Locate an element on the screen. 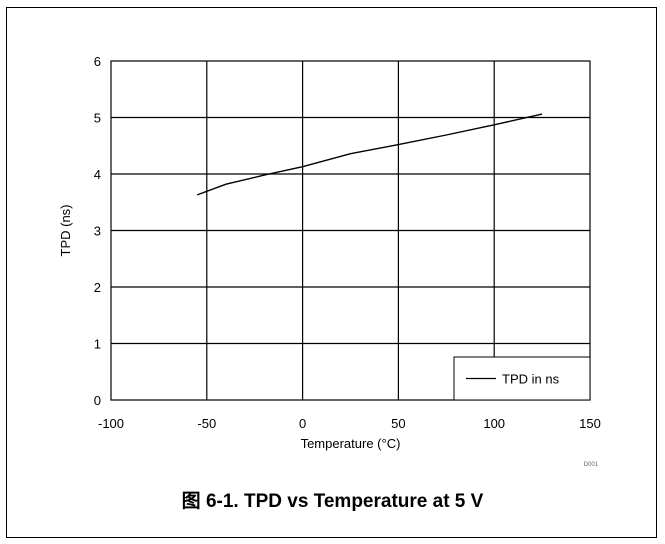  x-tick-label: 0 is located at coordinates (302, 423).